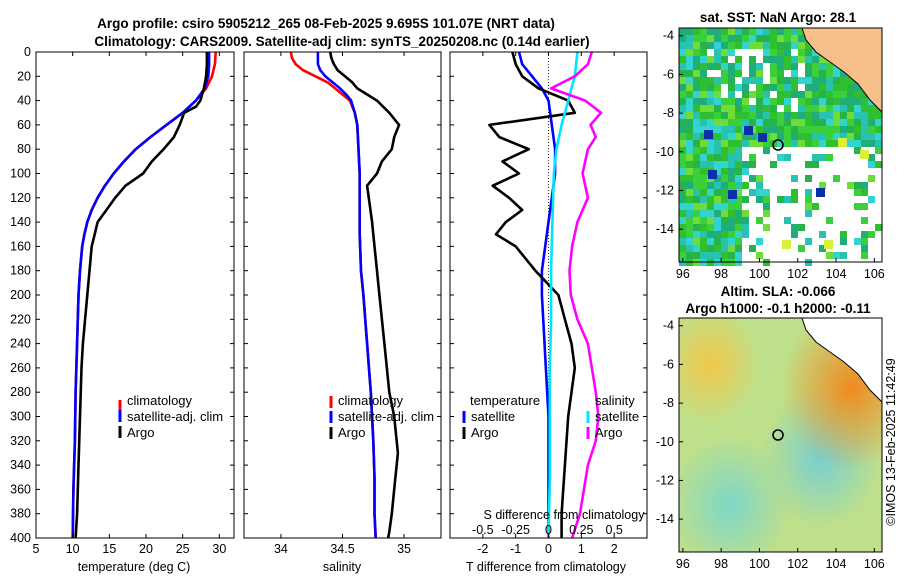  I want to click on x-tick-label: 15, so click(109, 549).